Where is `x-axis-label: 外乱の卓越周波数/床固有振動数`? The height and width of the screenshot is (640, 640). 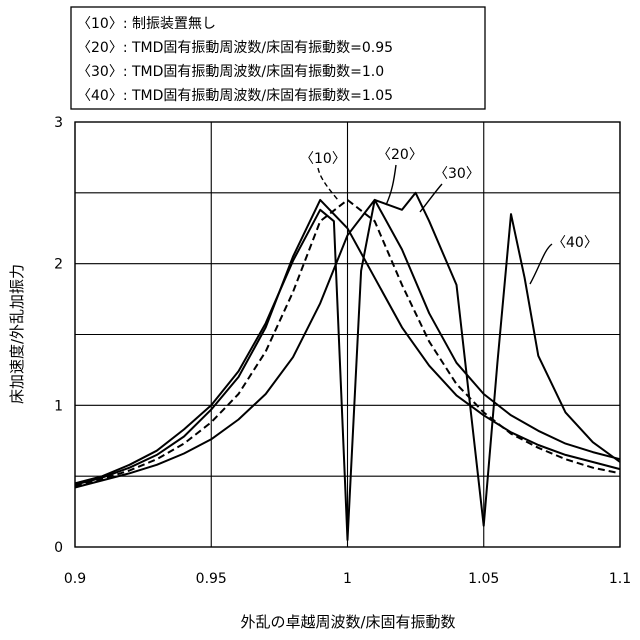
x-axis-label: 外乱の卓越周波数/床固有振動数 is located at coordinates (347, 622).